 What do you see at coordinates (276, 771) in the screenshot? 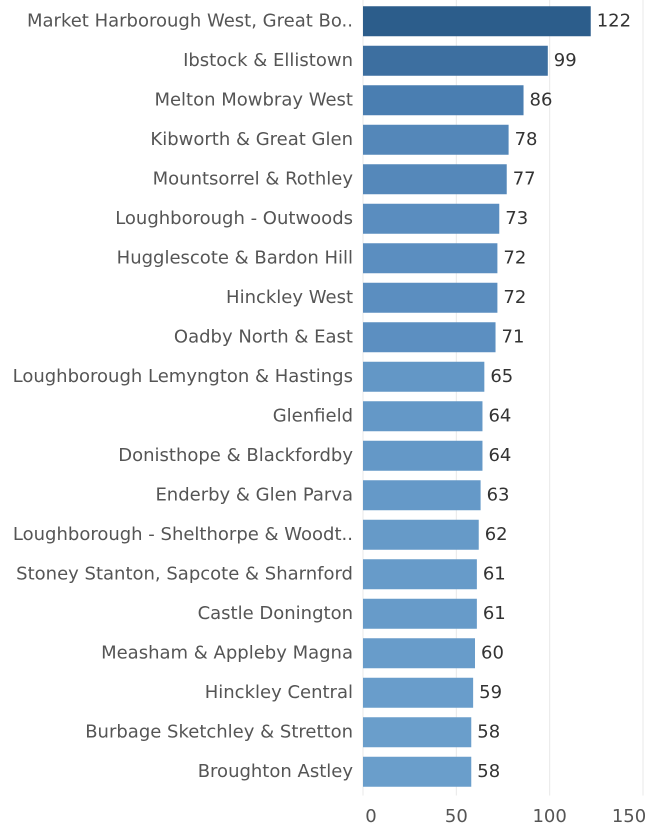
I see `y-tick-label: Broughton Astley` at bounding box center [276, 771].